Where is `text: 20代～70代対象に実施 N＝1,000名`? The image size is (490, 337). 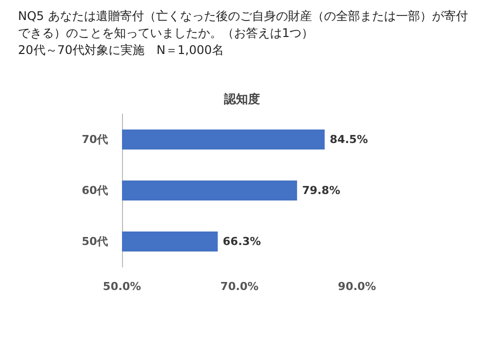
text: 20代～70代対象に実施 N＝1,000名 is located at coordinates (121, 50).